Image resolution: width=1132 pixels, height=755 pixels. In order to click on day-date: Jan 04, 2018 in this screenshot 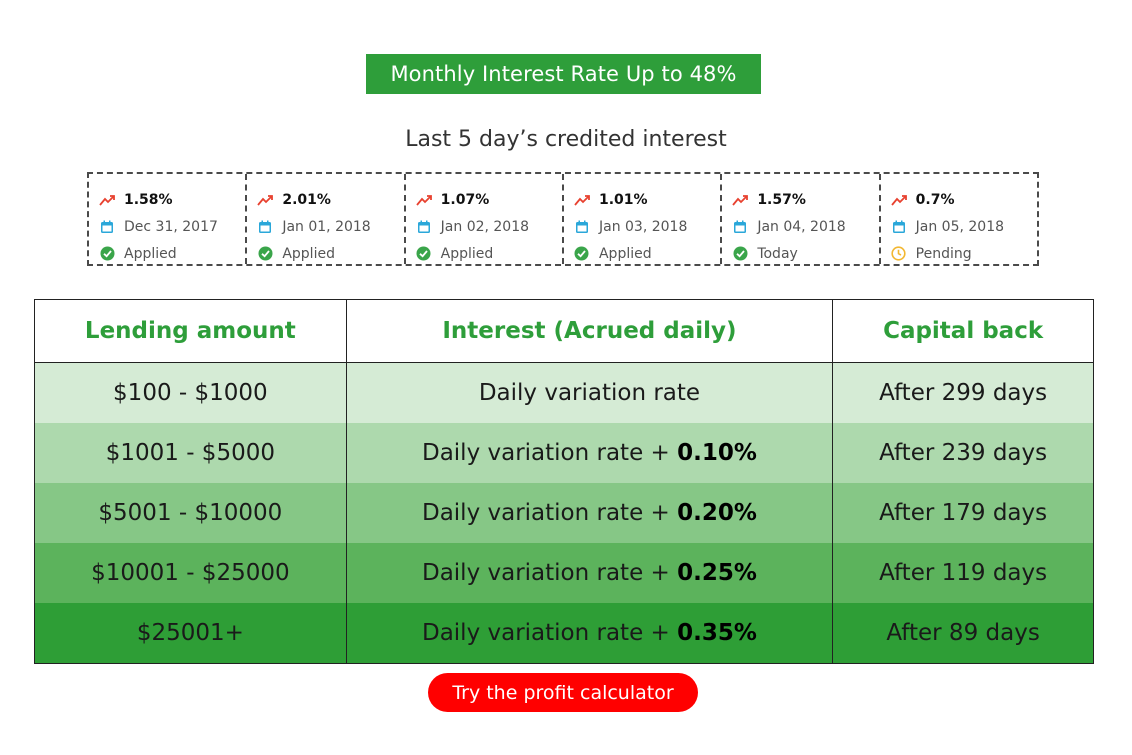, I will do `click(801, 226)`.